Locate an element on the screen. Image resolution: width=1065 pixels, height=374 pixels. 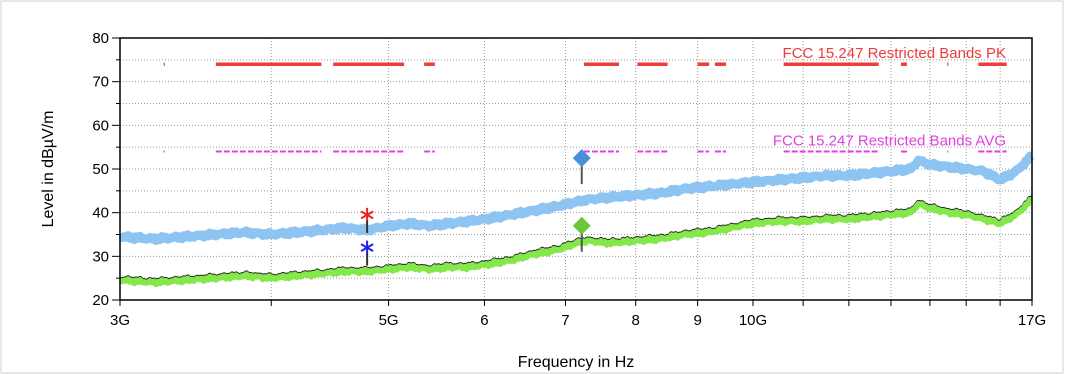
y-axis-label: Level in dBµV/m is located at coordinates (48, 169).